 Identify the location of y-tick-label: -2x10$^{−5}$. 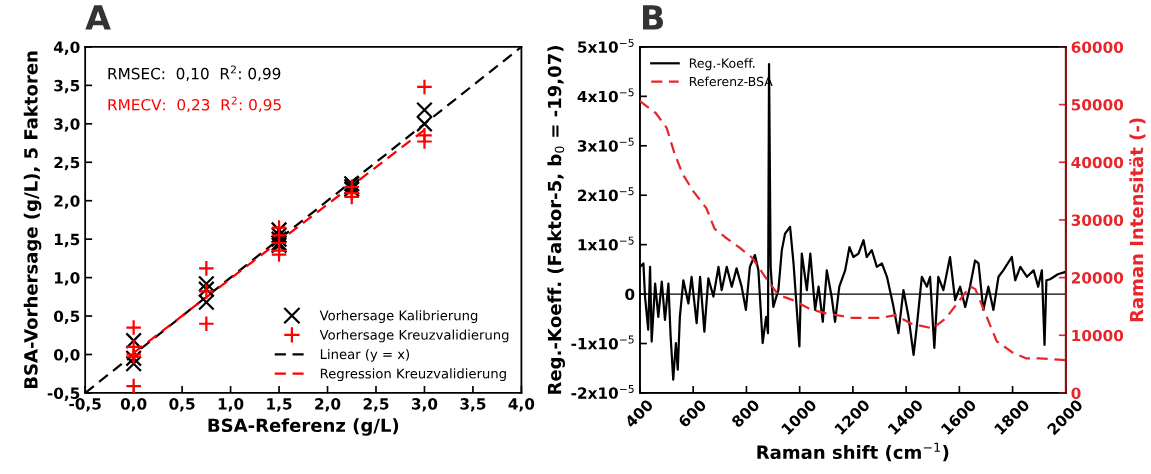
(602, 392).